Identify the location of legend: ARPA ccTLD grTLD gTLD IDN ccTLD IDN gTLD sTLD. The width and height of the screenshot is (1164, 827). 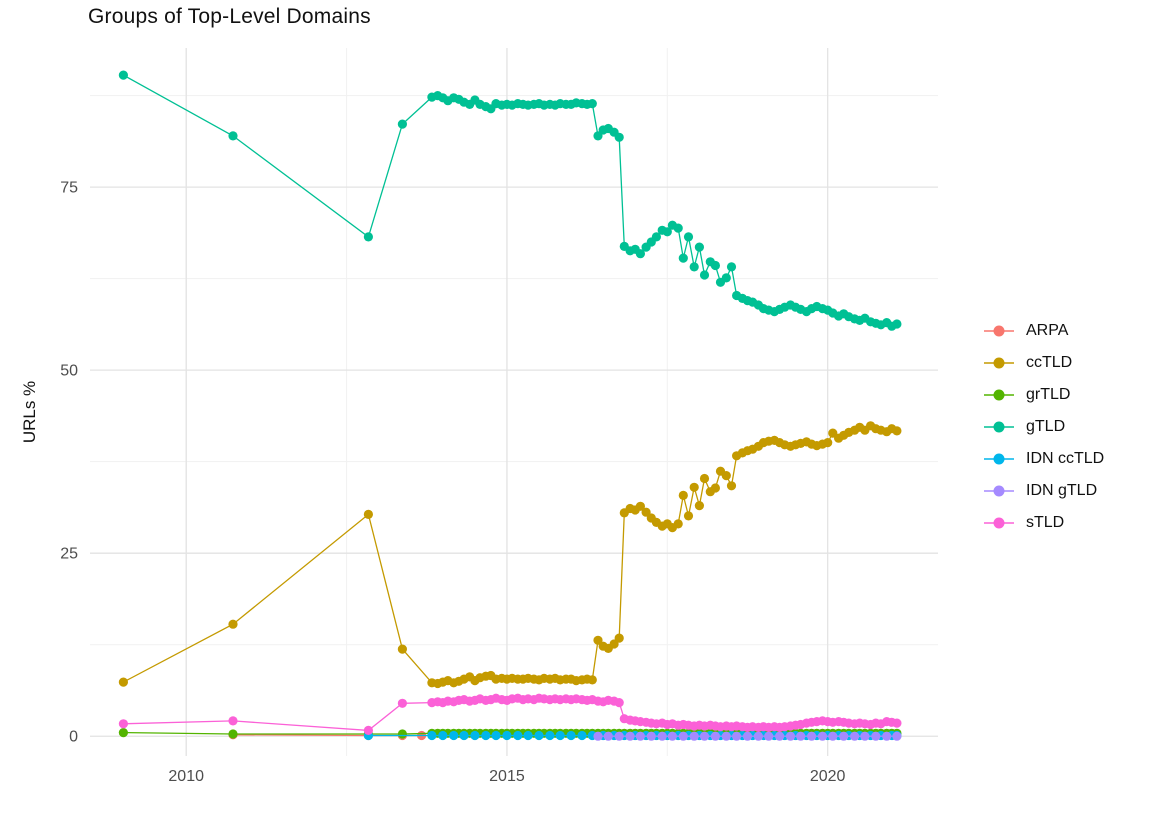
(1044, 432).